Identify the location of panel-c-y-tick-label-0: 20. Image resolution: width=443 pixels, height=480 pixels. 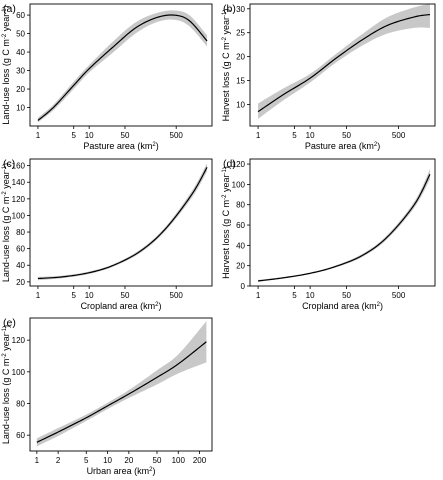
(20, 282).